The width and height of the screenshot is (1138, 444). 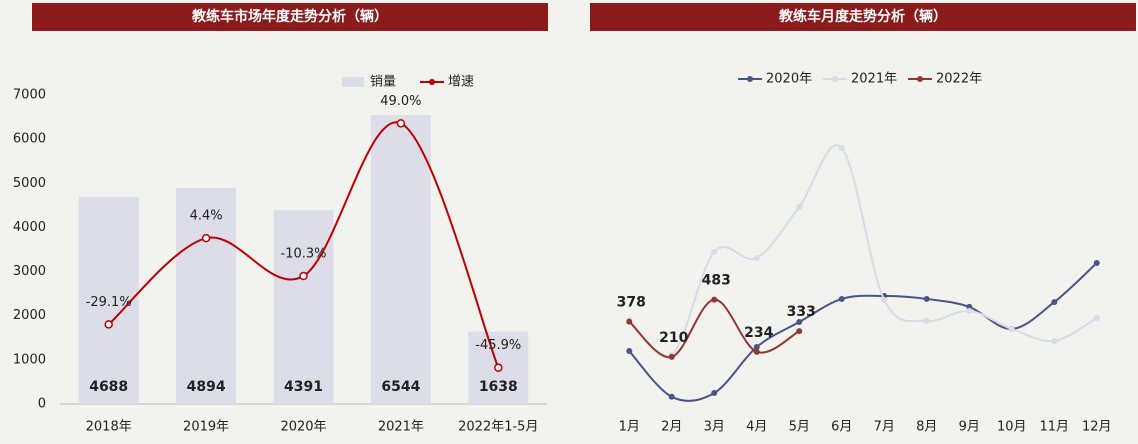 I want to click on growth-label: 49.0%, so click(x=400, y=101).